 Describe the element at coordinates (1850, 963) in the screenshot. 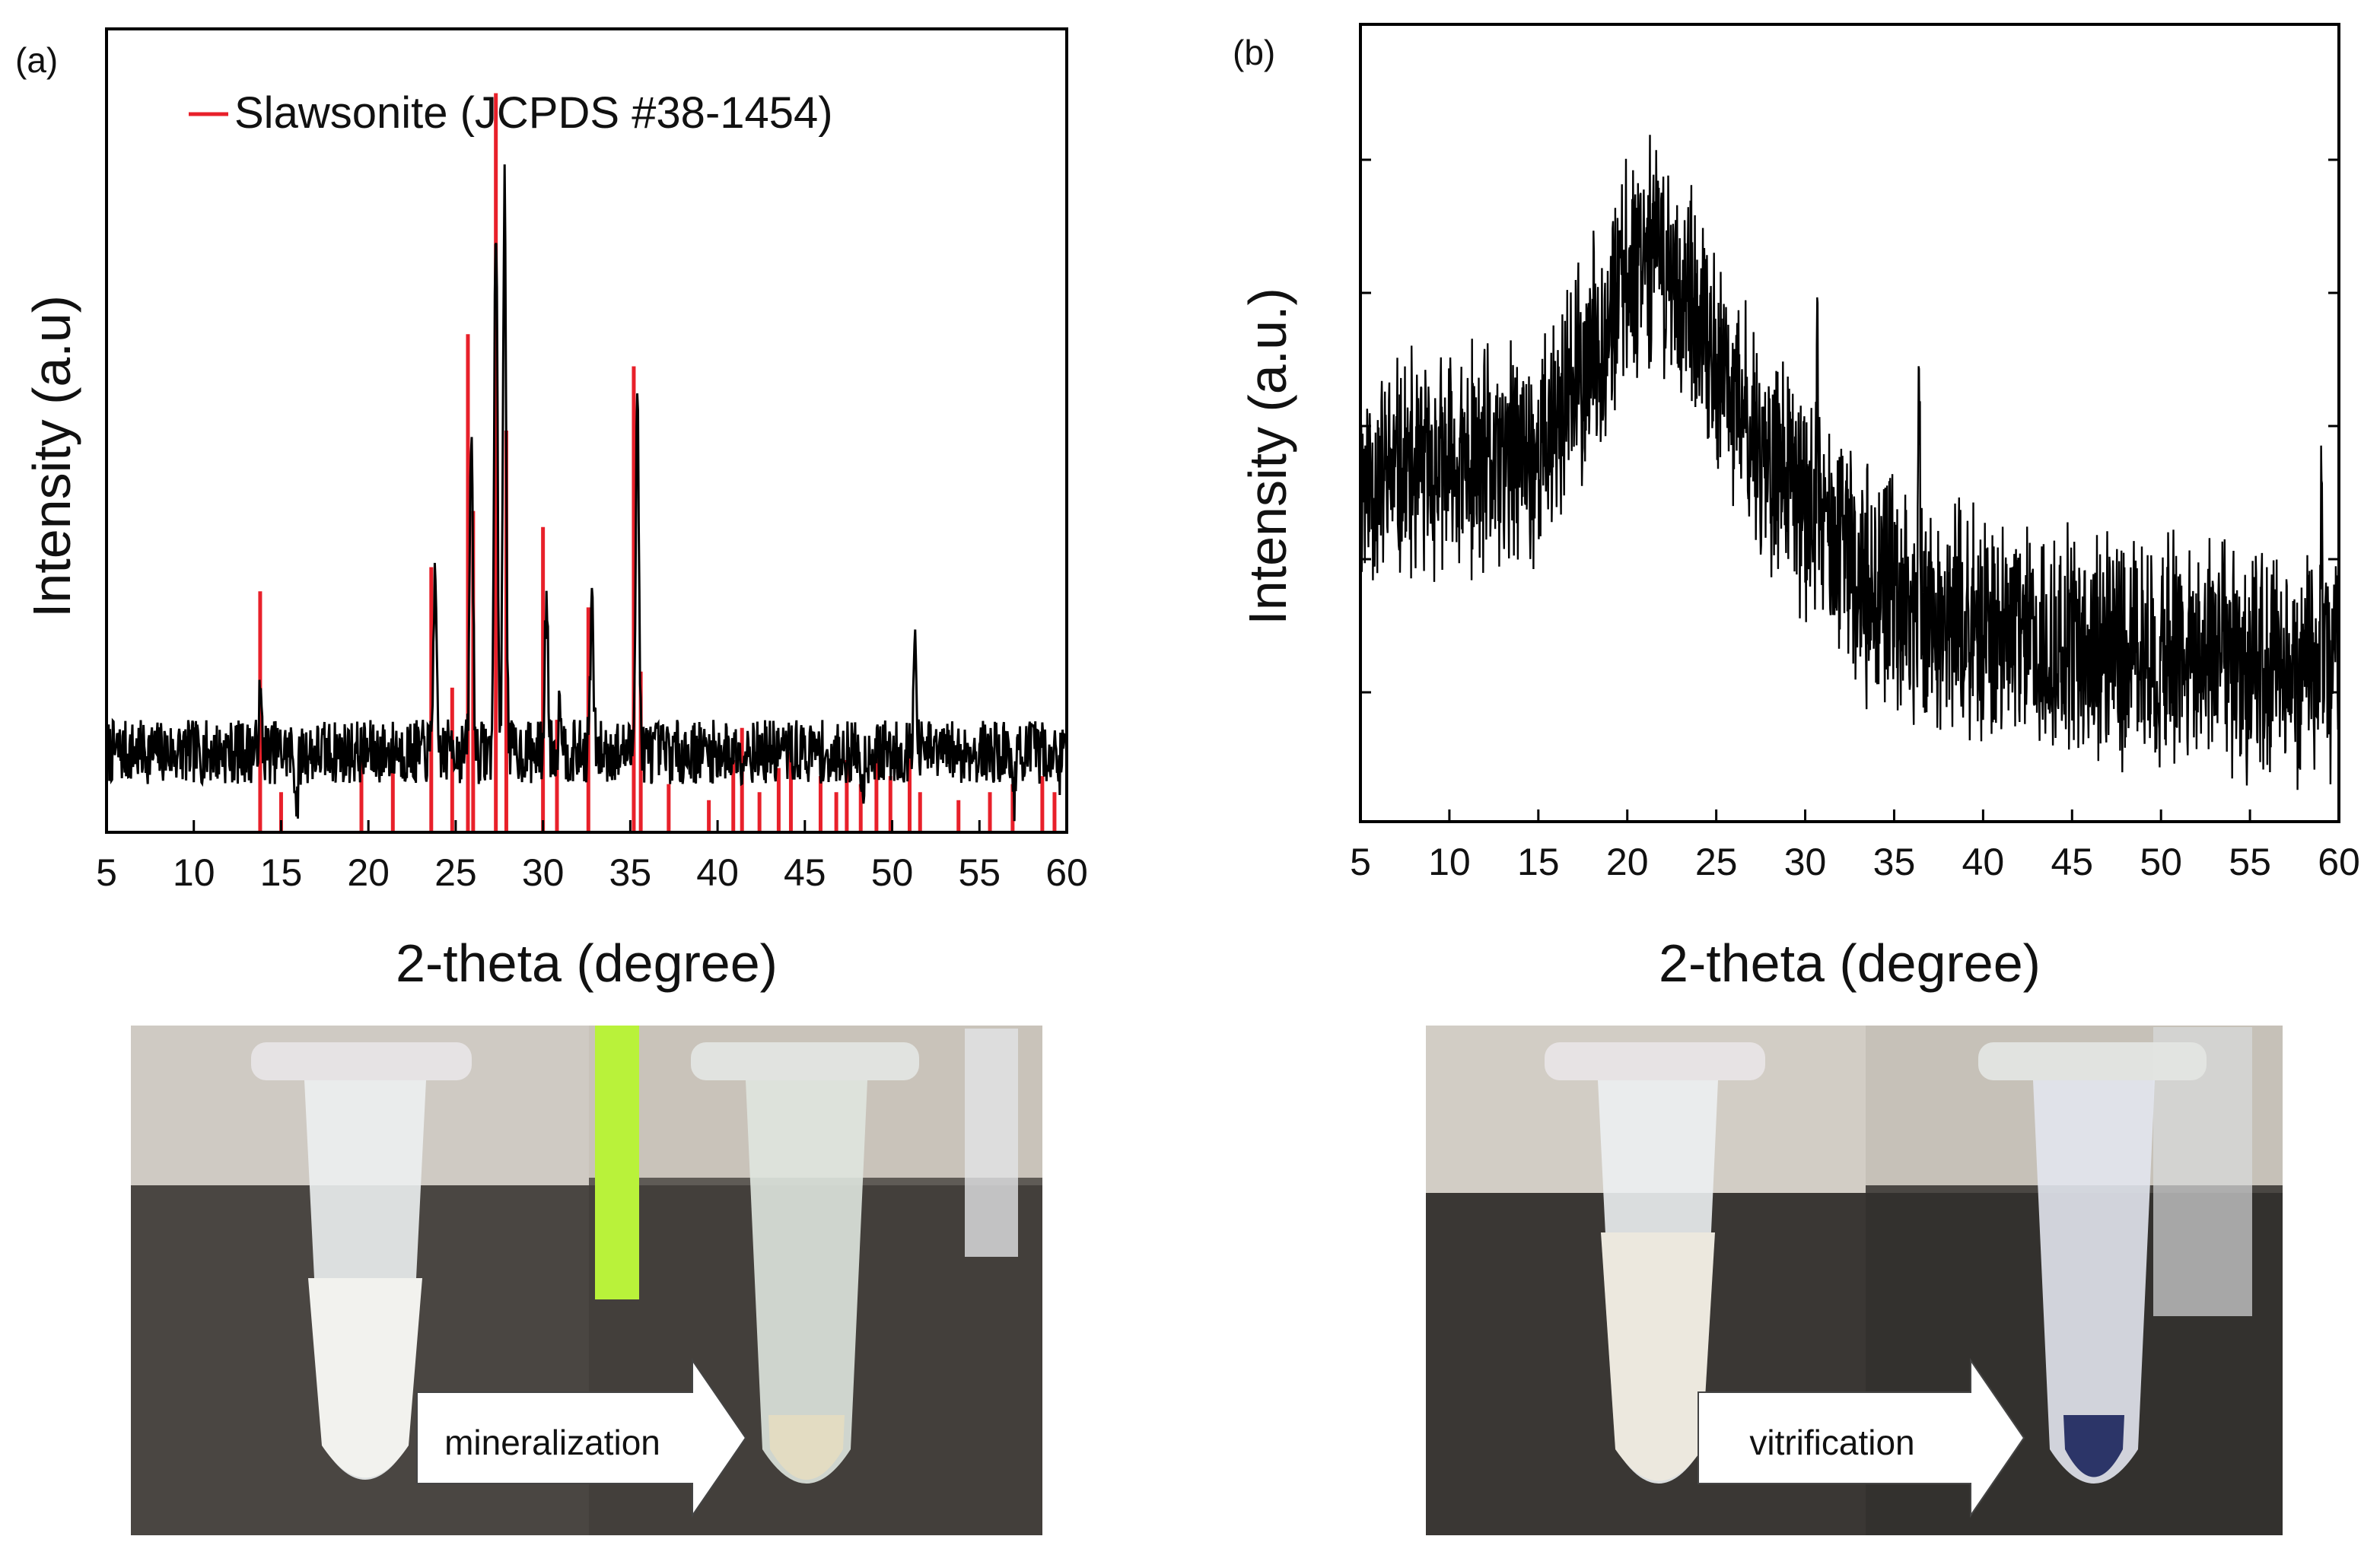

I see `x-axis-label-b: 2-theta (degree)` at that location.